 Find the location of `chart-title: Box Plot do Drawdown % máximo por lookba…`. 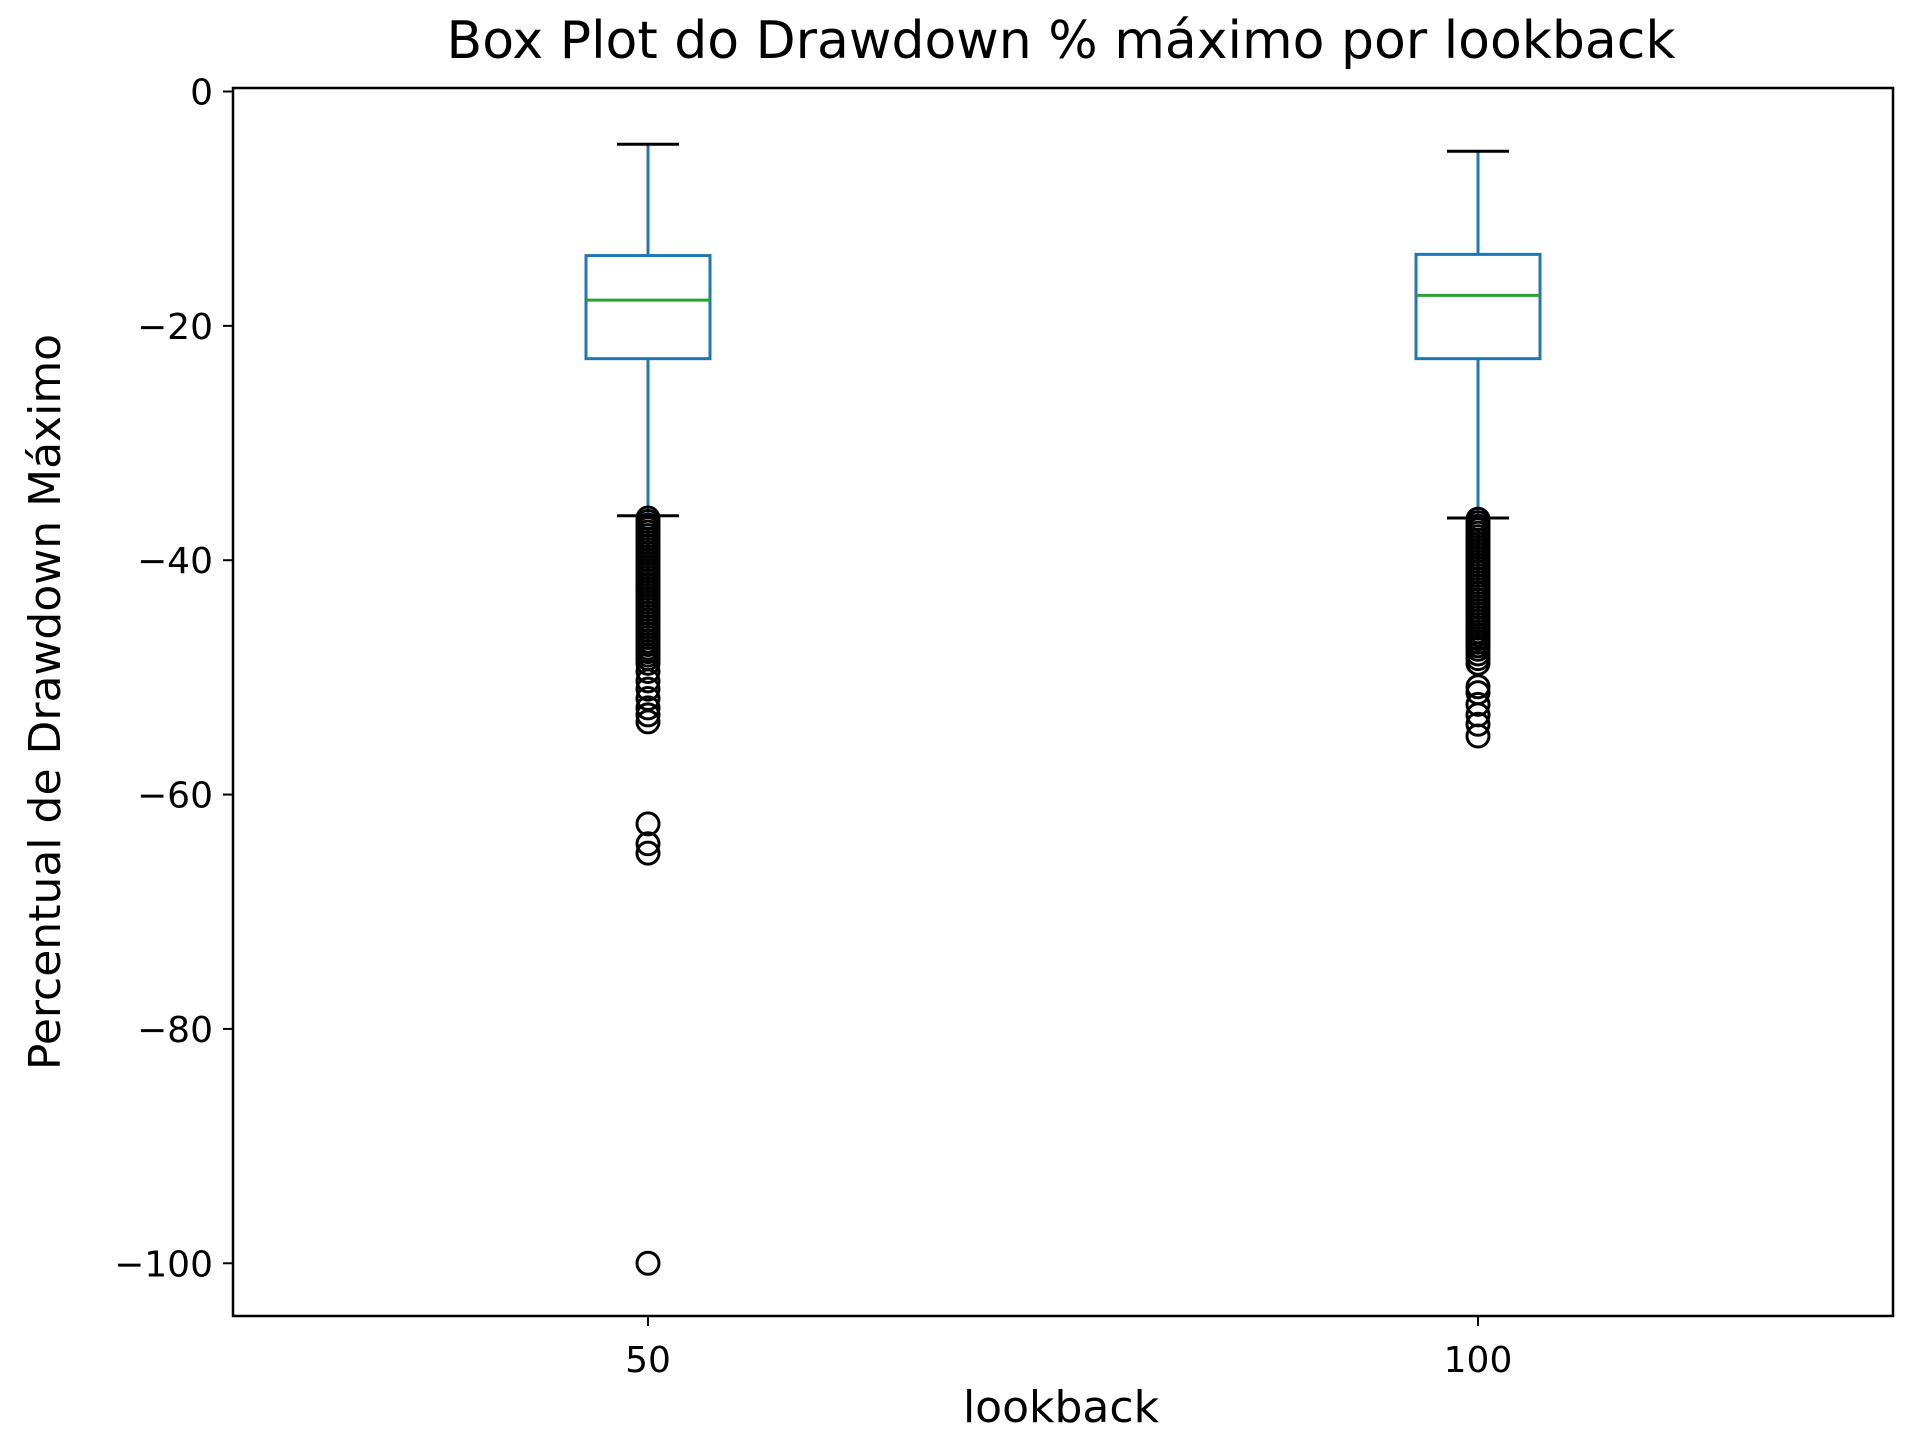

chart-title: Box Plot do Drawdown % máximo por lookba… is located at coordinates (1061, 41).